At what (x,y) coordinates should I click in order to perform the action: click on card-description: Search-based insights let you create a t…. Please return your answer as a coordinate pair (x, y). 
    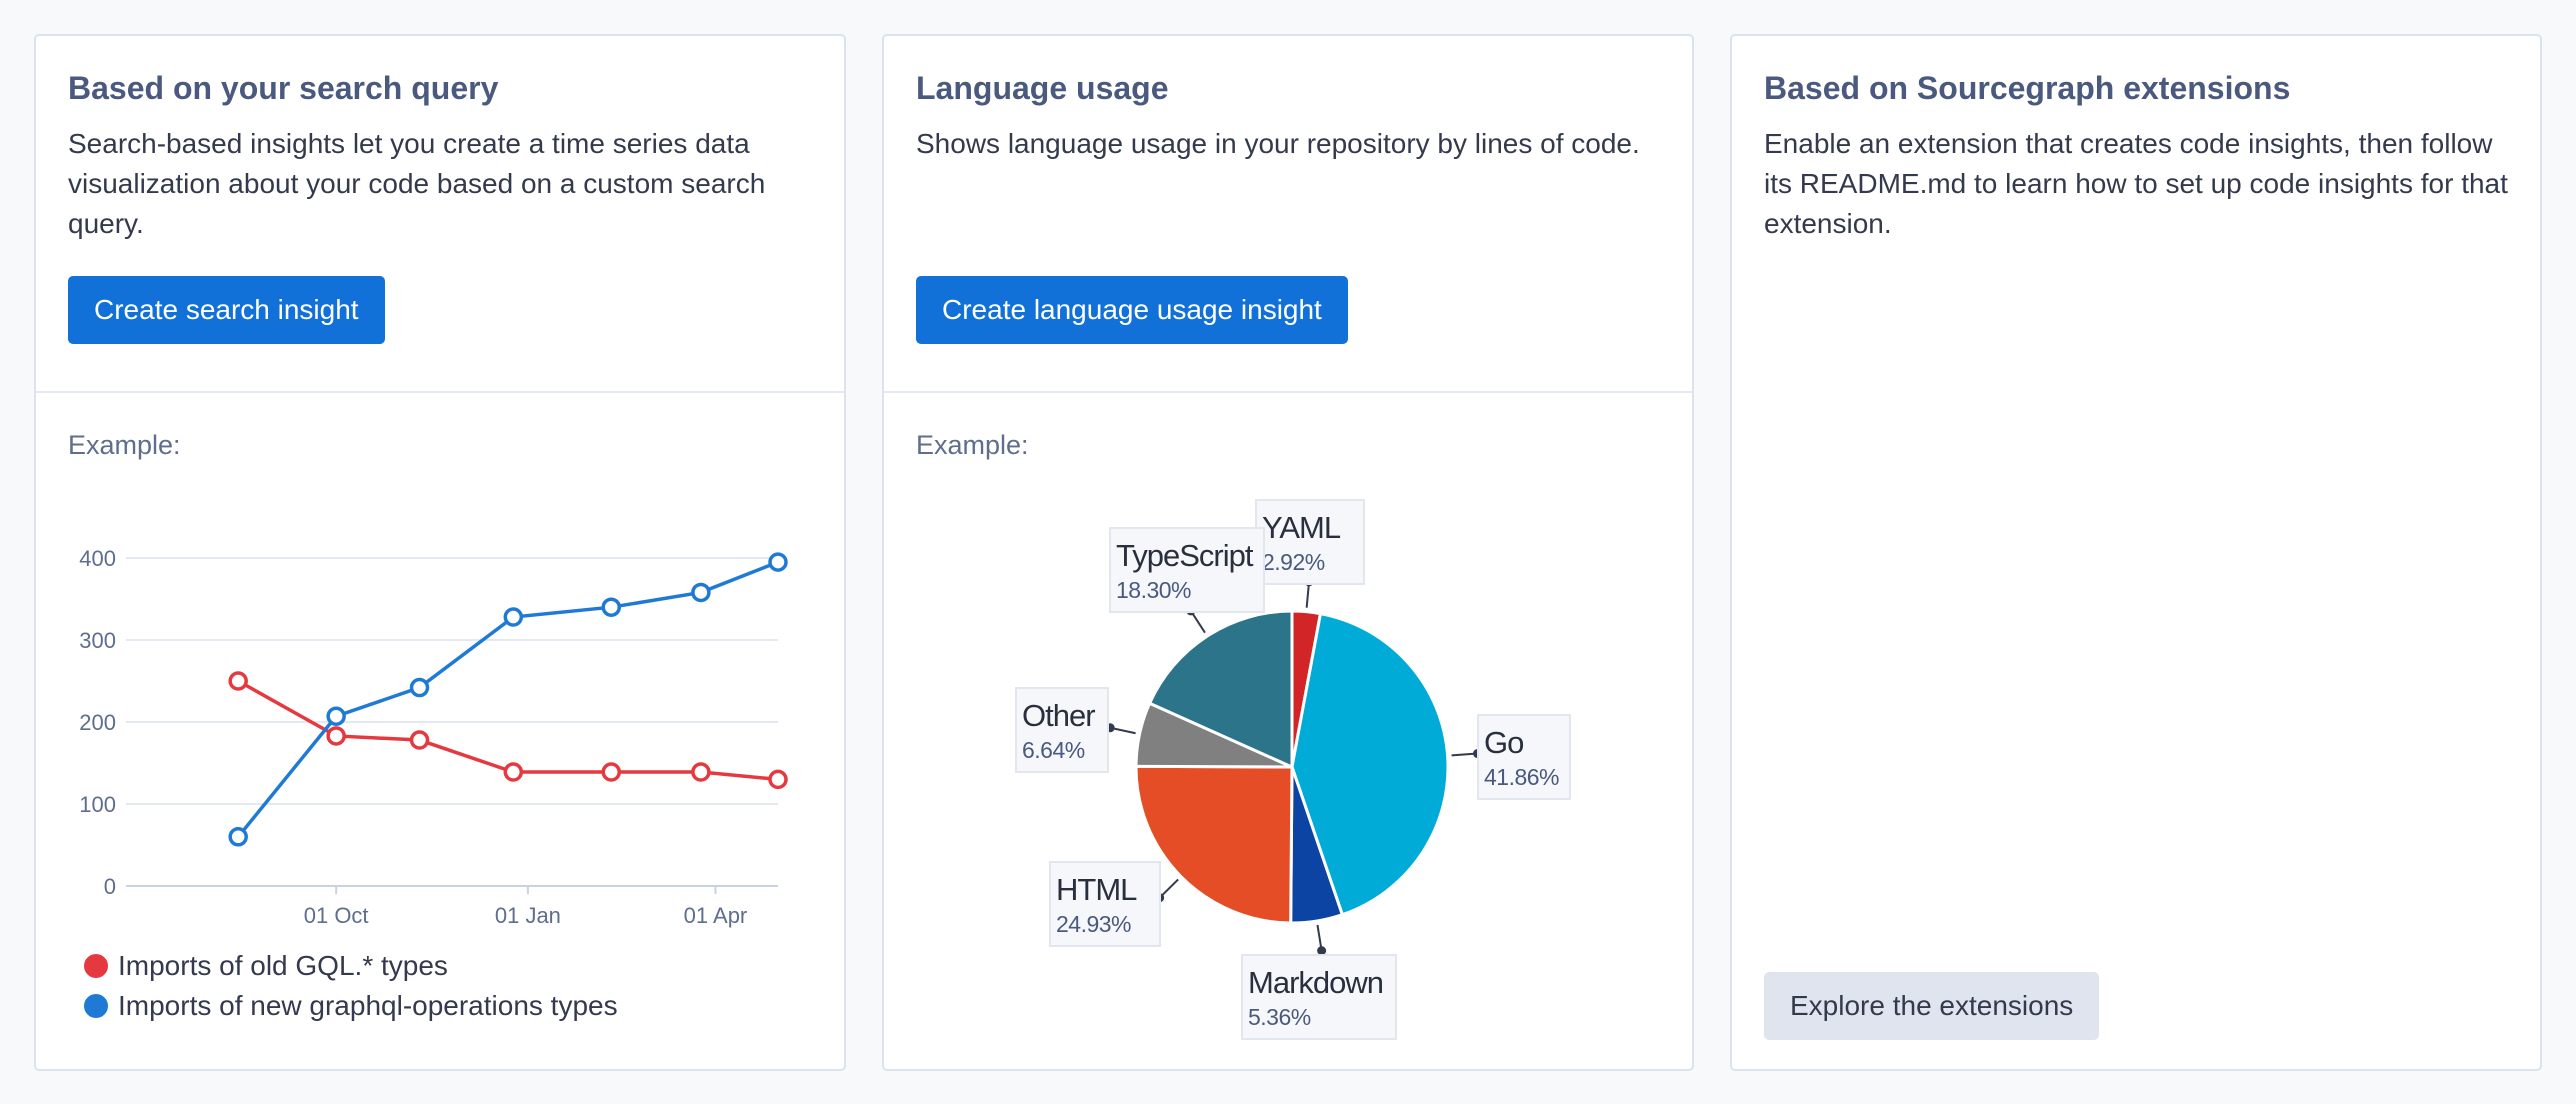
    Looking at the image, I should click on (417, 183).